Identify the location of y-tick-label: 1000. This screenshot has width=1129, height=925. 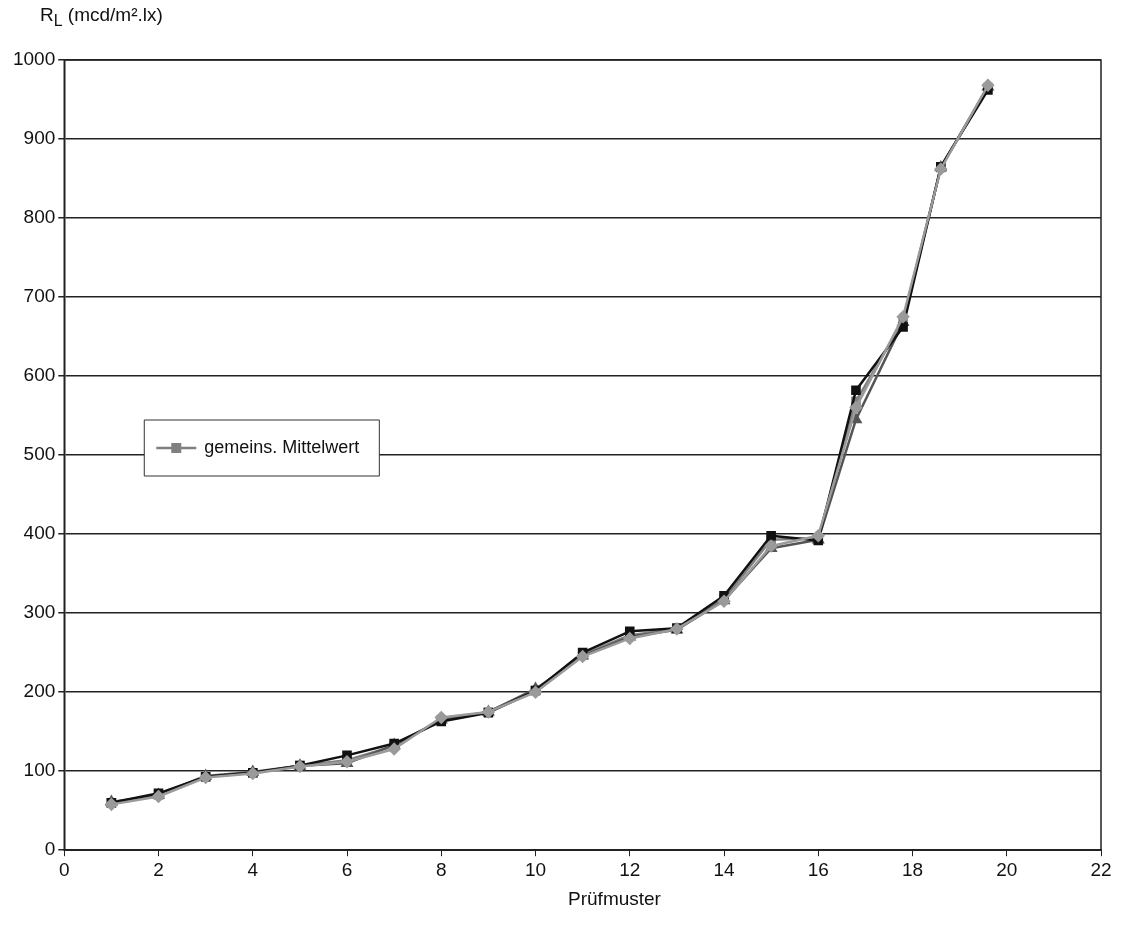
(34, 59).